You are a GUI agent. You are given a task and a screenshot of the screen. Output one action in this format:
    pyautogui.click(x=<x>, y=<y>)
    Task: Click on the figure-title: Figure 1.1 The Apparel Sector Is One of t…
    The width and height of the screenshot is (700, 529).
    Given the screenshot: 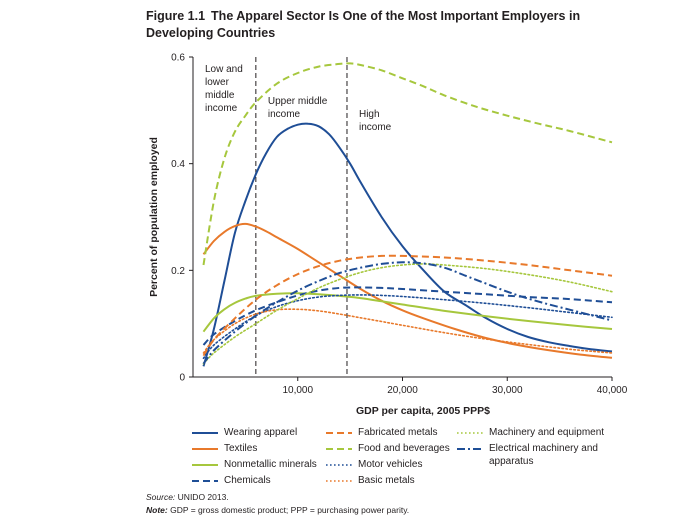 What is the action you would take?
    pyautogui.click(x=406, y=25)
    